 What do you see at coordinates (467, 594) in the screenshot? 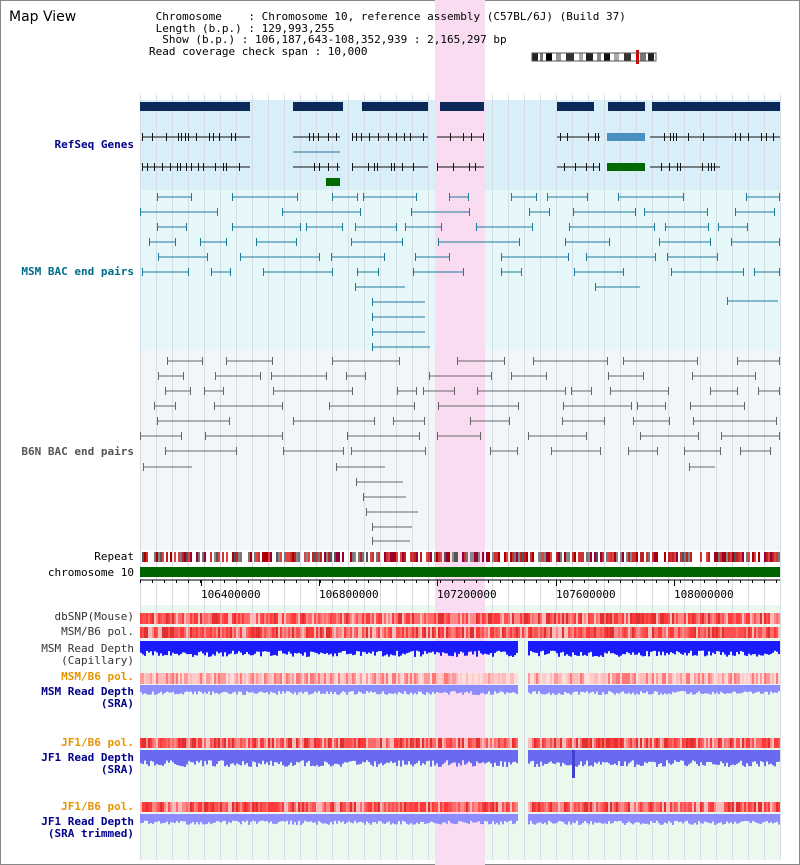
I see `axis-tick-label: 107200000` at bounding box center [467, 594].